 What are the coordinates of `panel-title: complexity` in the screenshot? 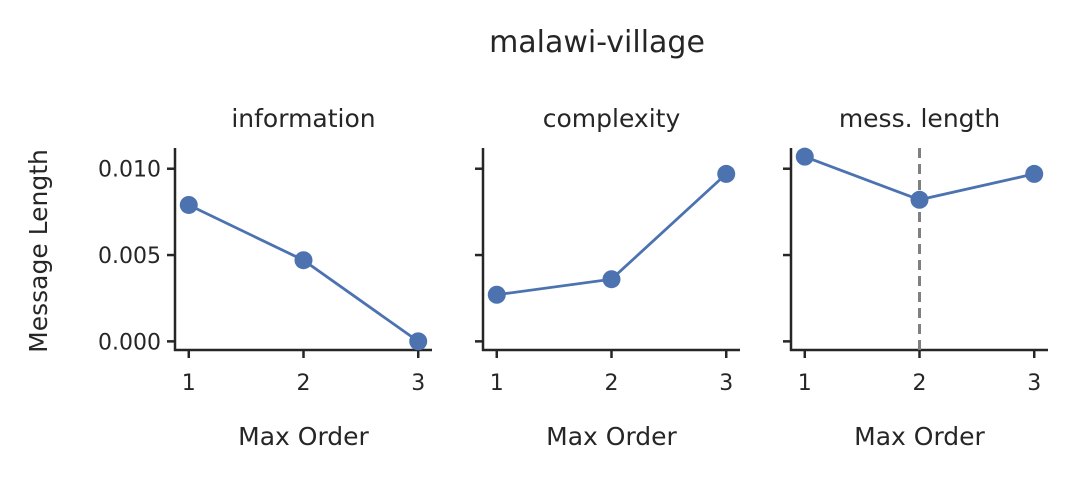 It's located at (612, 118).